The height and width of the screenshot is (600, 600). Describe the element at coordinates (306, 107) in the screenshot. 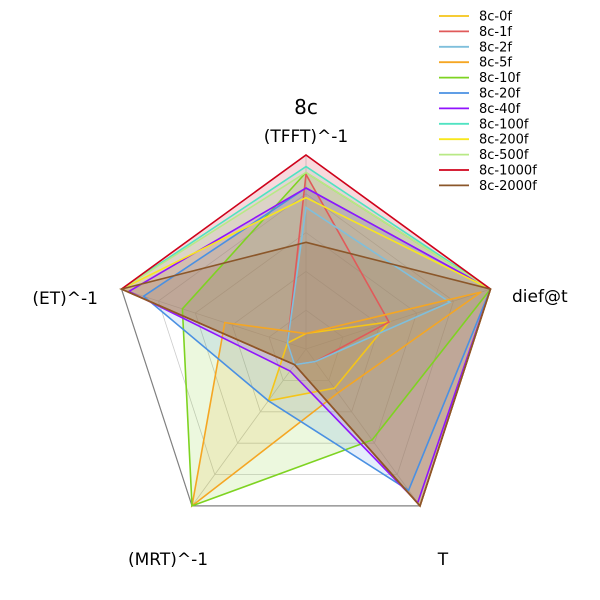

I see `chart-title: 8c` at that location.